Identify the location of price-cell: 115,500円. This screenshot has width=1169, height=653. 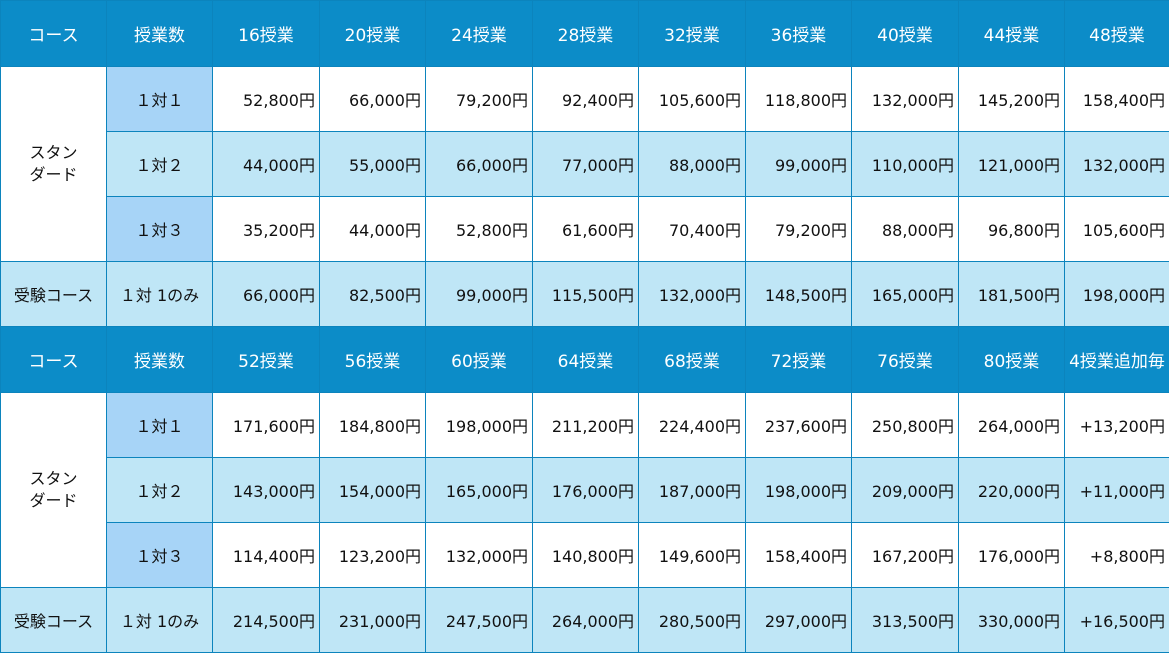
(586, 294).